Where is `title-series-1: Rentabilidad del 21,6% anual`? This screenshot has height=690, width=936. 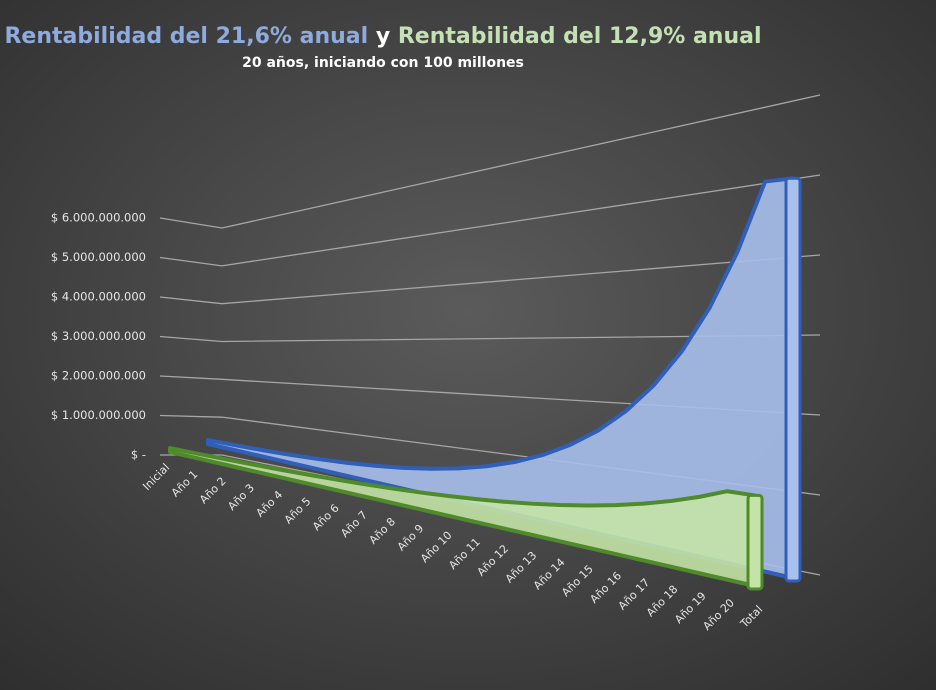 title-series-1: Rentabilidad del 21,6% anual is located at coordinates (186, 36).